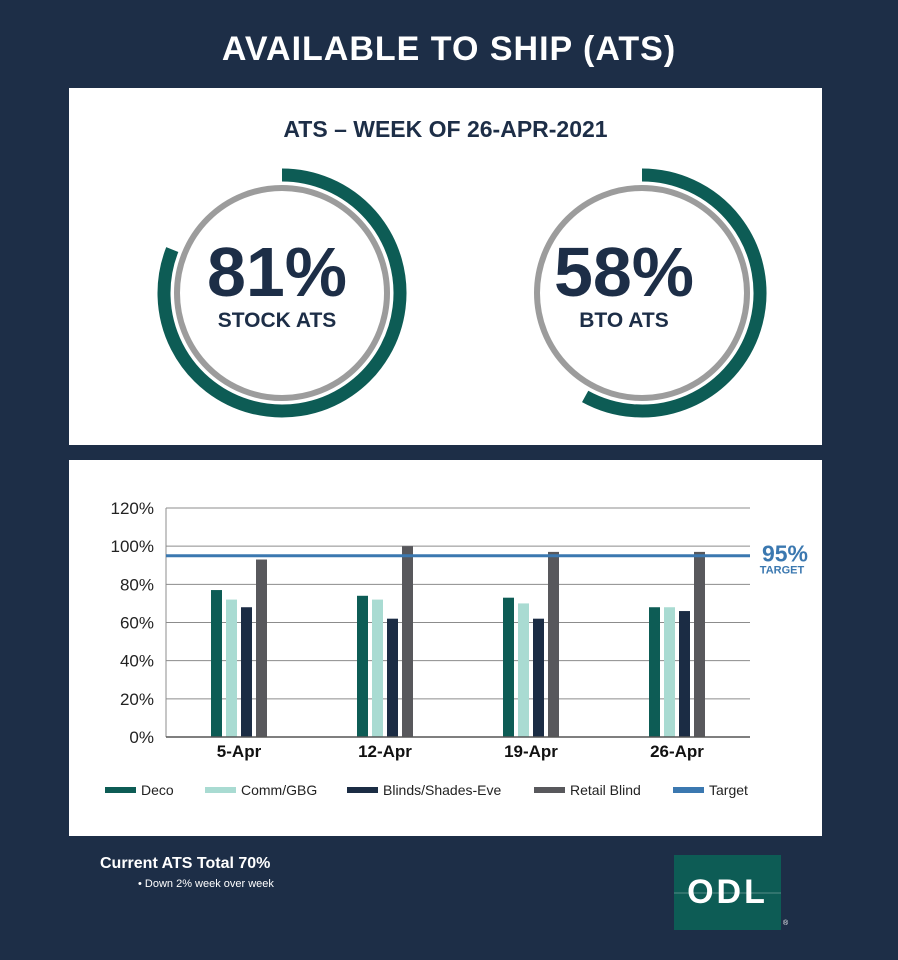 This screenshot has width=898, height=960. What do you see at coordinates (786, 923) in the screenshot?
I see `registered-mark: ®` at bounding box center [786, 923].